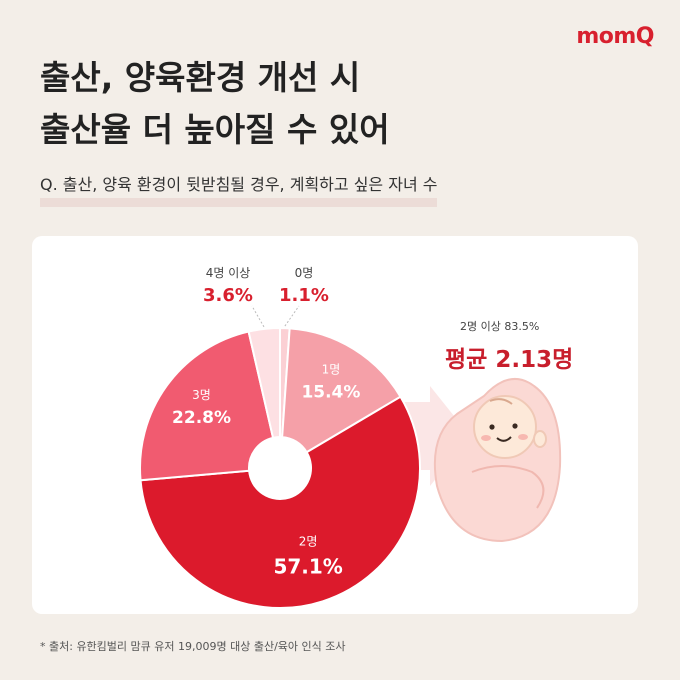 The image size is (680, 680). Describe the element at coordinates (304, 295) in the screenshot. I see `slice-value-label-0: 1.1%` at that location.